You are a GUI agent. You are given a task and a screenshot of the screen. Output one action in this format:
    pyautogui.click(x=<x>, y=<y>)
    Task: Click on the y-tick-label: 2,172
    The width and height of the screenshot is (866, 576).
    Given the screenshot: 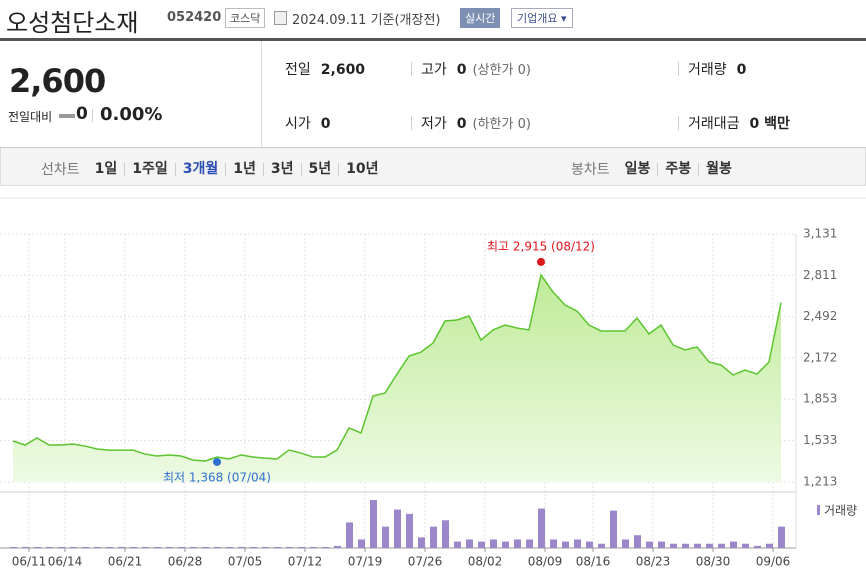 What is the action you would take?
    pyautogui.click(x=820, y=358)
    